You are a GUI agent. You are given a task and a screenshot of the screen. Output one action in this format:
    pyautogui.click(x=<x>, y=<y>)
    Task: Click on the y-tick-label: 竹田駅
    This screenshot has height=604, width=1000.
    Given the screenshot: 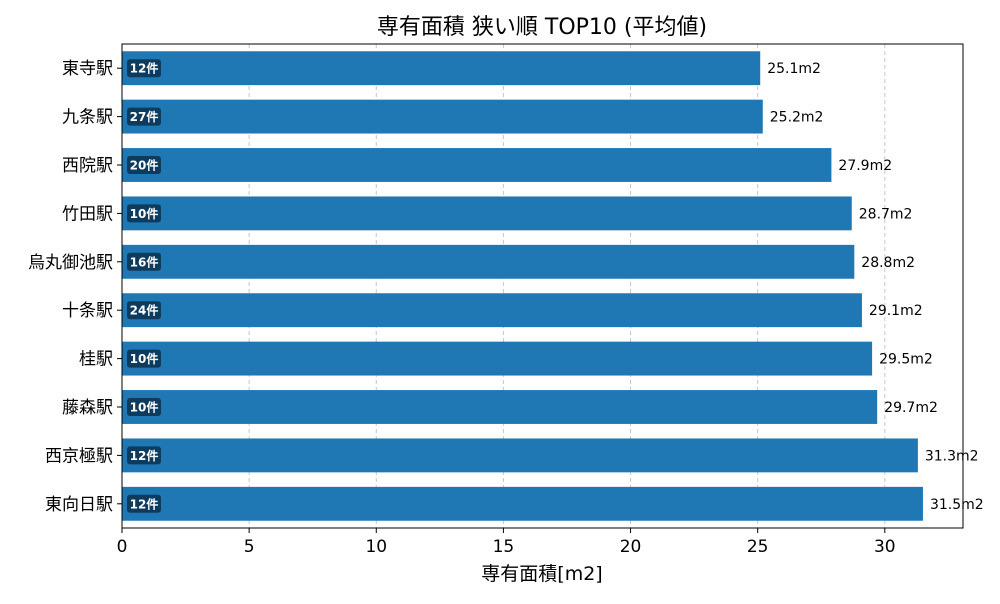 What is the action you would take?
    pyautogui.click(x=87, y=214)
    